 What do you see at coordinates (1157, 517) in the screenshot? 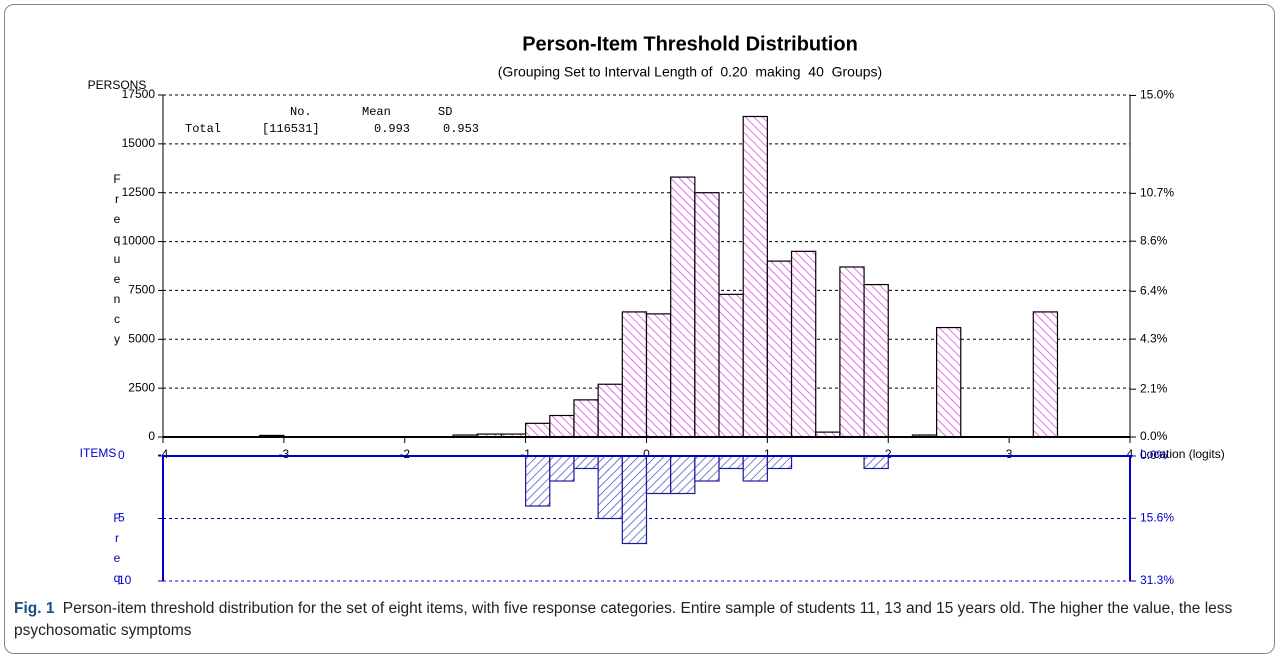
I see `y2-tick-label: 15.6%` at bounding box center [1157, 517].